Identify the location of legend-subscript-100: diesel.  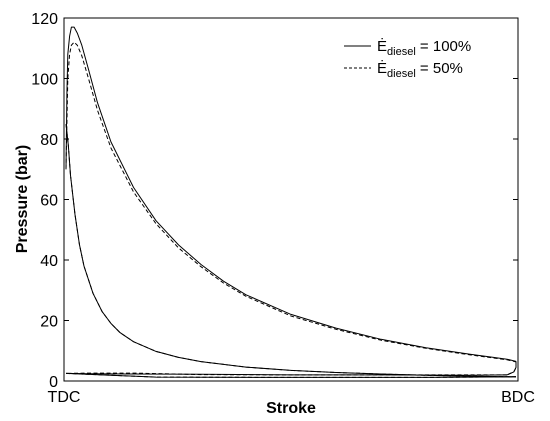
(401, 52).